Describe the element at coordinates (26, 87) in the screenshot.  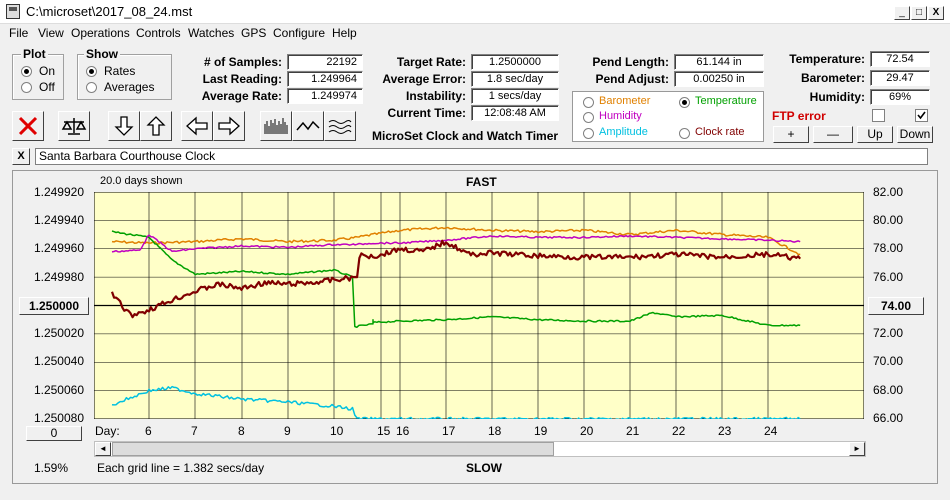
I see `plot-off-radio` at that location.